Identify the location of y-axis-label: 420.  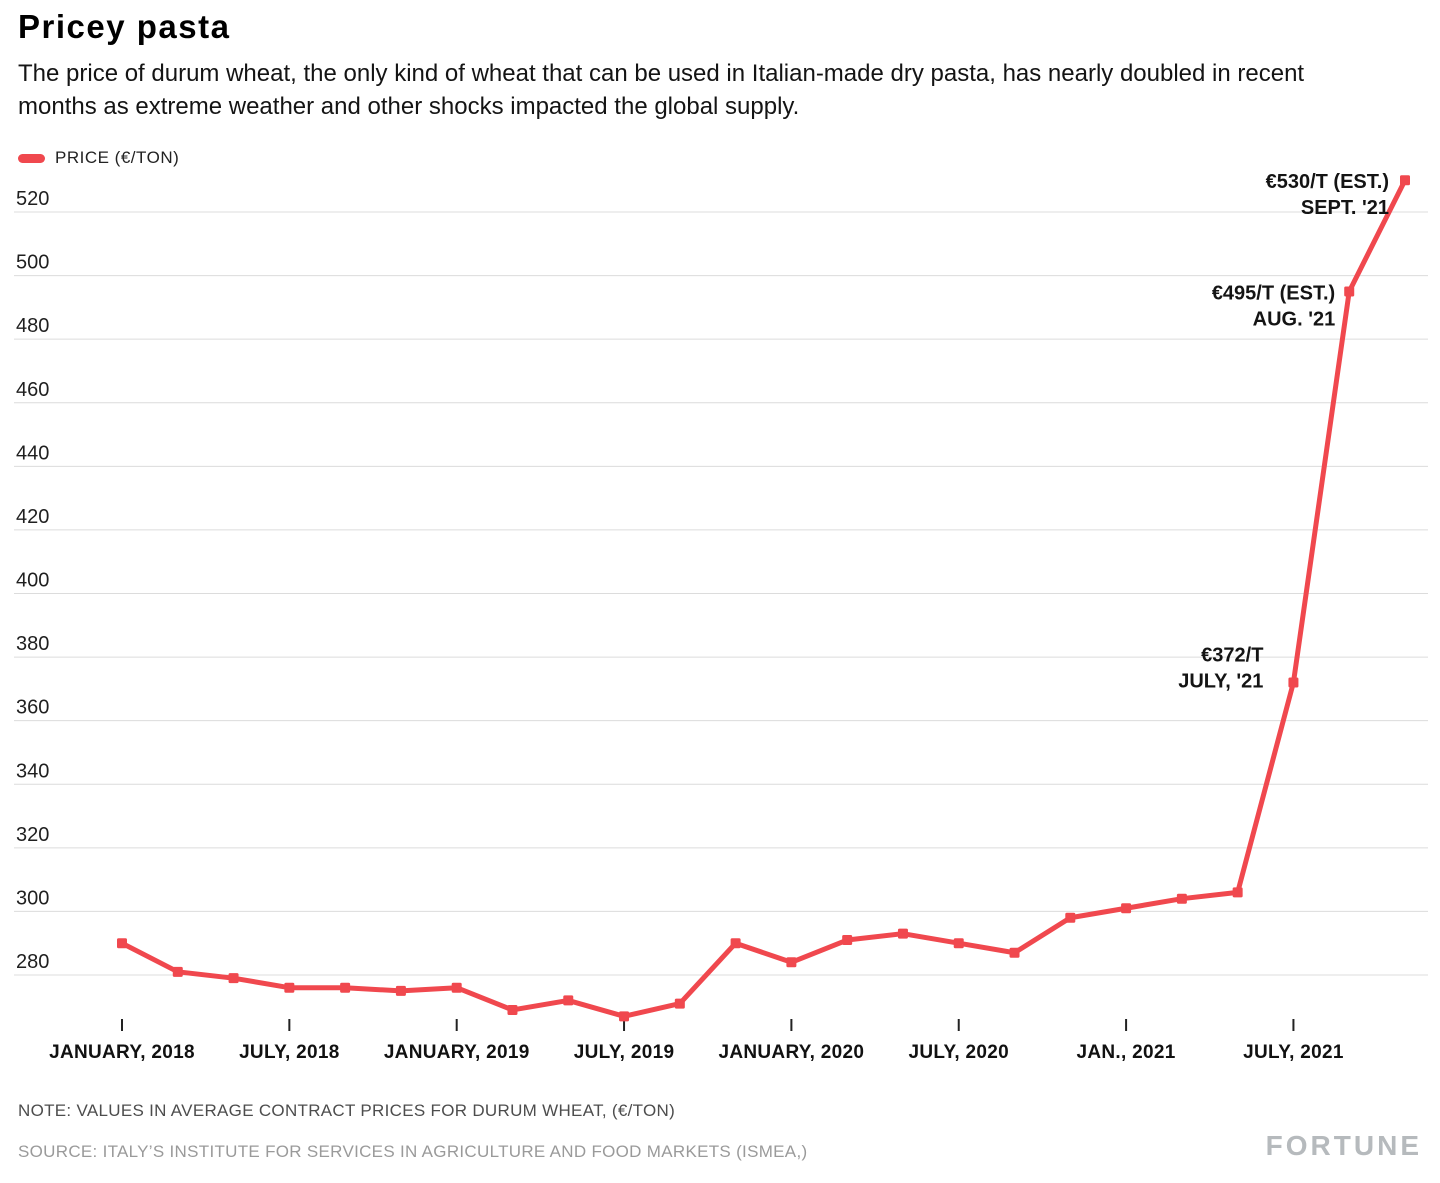
(32, 517).